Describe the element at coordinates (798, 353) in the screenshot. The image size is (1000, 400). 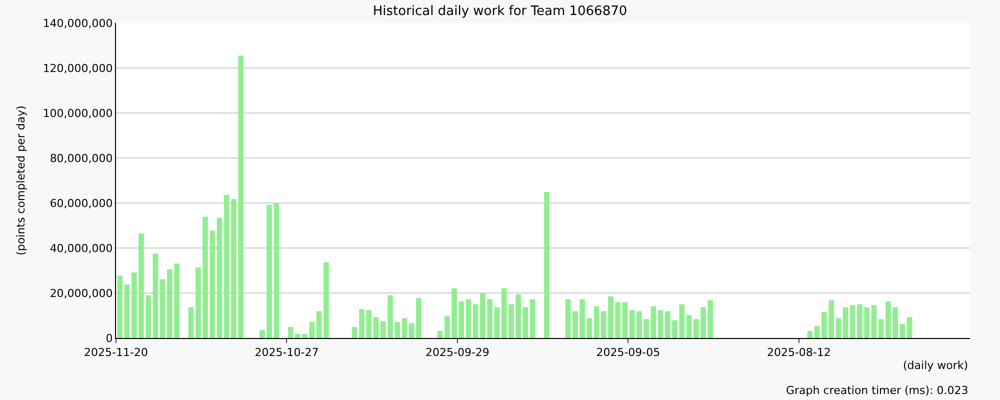
I see `x-tick-label: 2025-08-12` at that location.